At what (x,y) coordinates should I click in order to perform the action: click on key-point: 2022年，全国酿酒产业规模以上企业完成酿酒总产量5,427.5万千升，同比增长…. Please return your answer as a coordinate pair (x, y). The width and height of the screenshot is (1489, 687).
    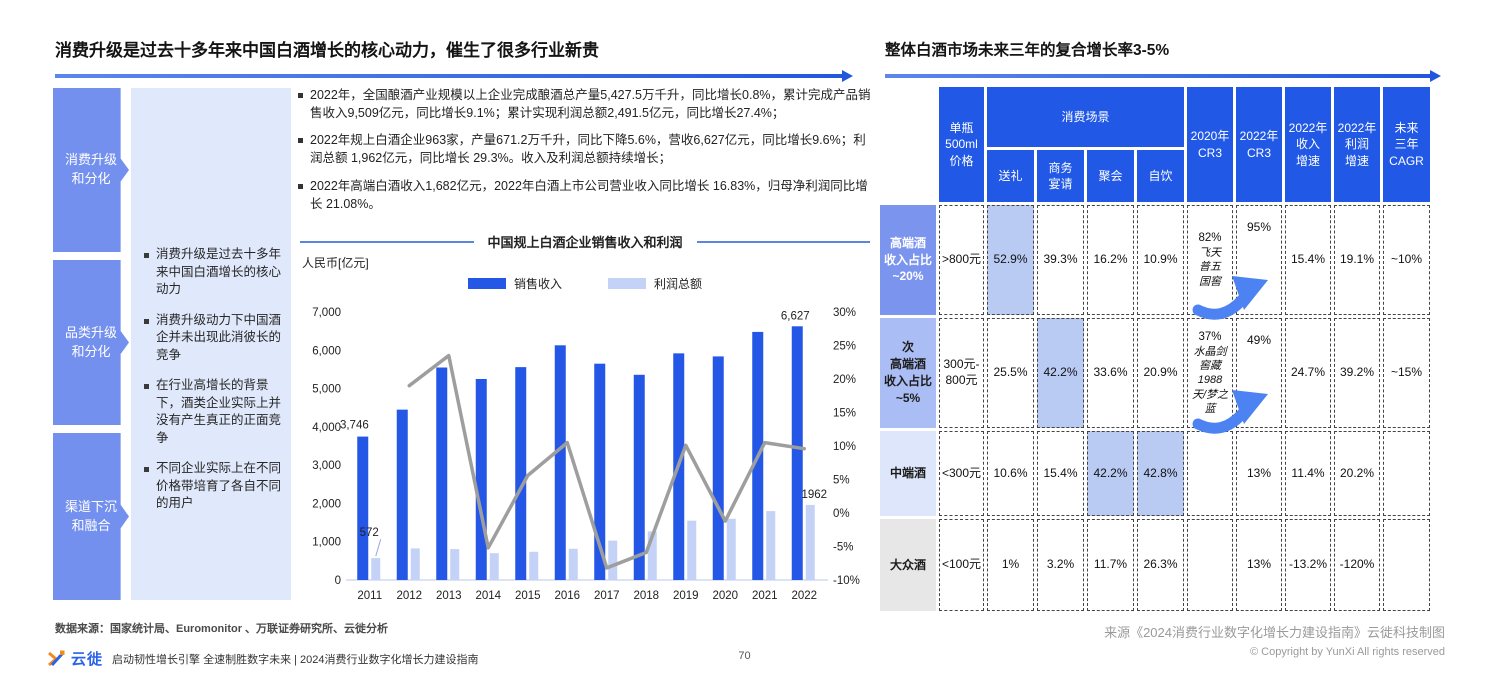
    Looking at the image, I should click on (584, 104).